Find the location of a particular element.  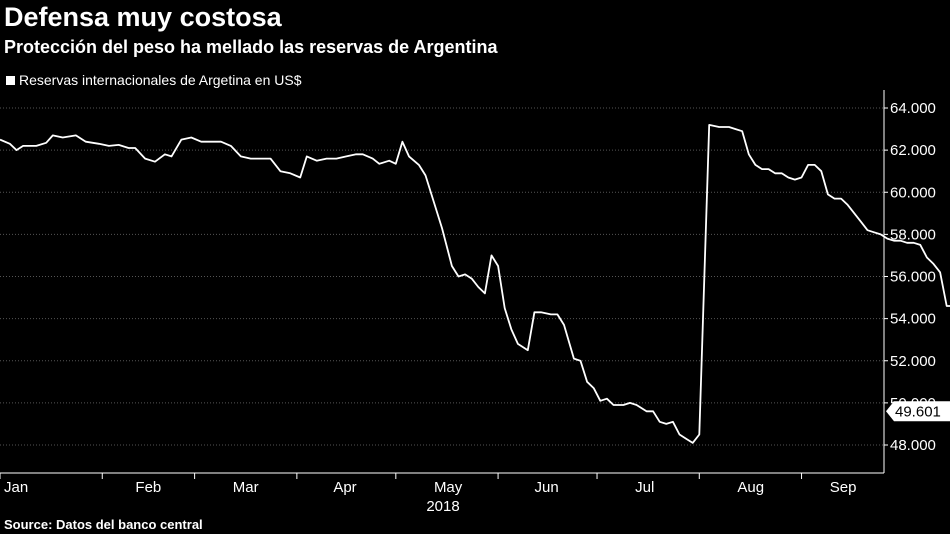

x-tick-label: Aug is located at coordinates (750, 487).